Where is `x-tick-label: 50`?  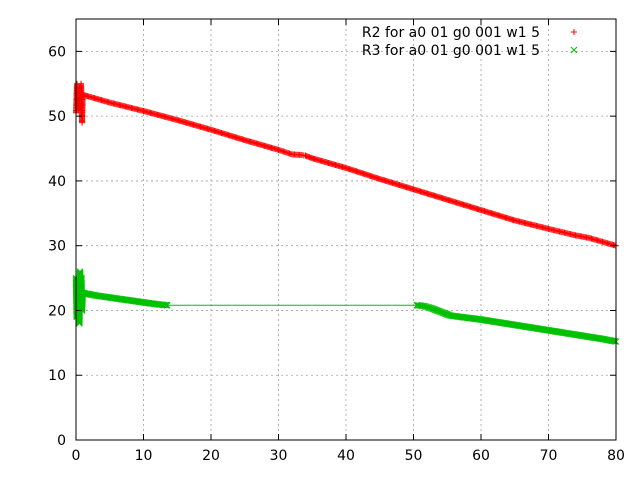 x-tick-label: 50 is located at coordinates (414, 456).